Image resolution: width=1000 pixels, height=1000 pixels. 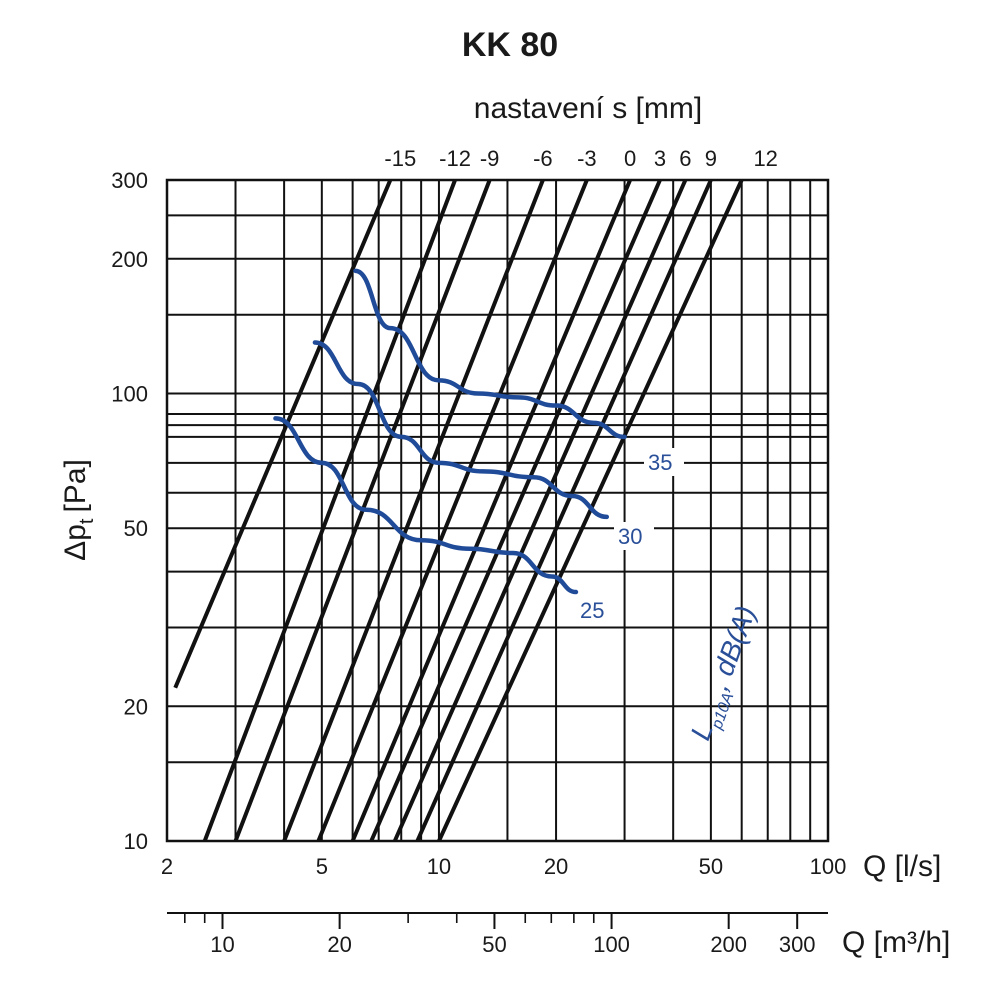 What do you see at coordinates (322, 866) in the screenshot?
I see `x-tick-5: 5` at bounding box center [322, 866].